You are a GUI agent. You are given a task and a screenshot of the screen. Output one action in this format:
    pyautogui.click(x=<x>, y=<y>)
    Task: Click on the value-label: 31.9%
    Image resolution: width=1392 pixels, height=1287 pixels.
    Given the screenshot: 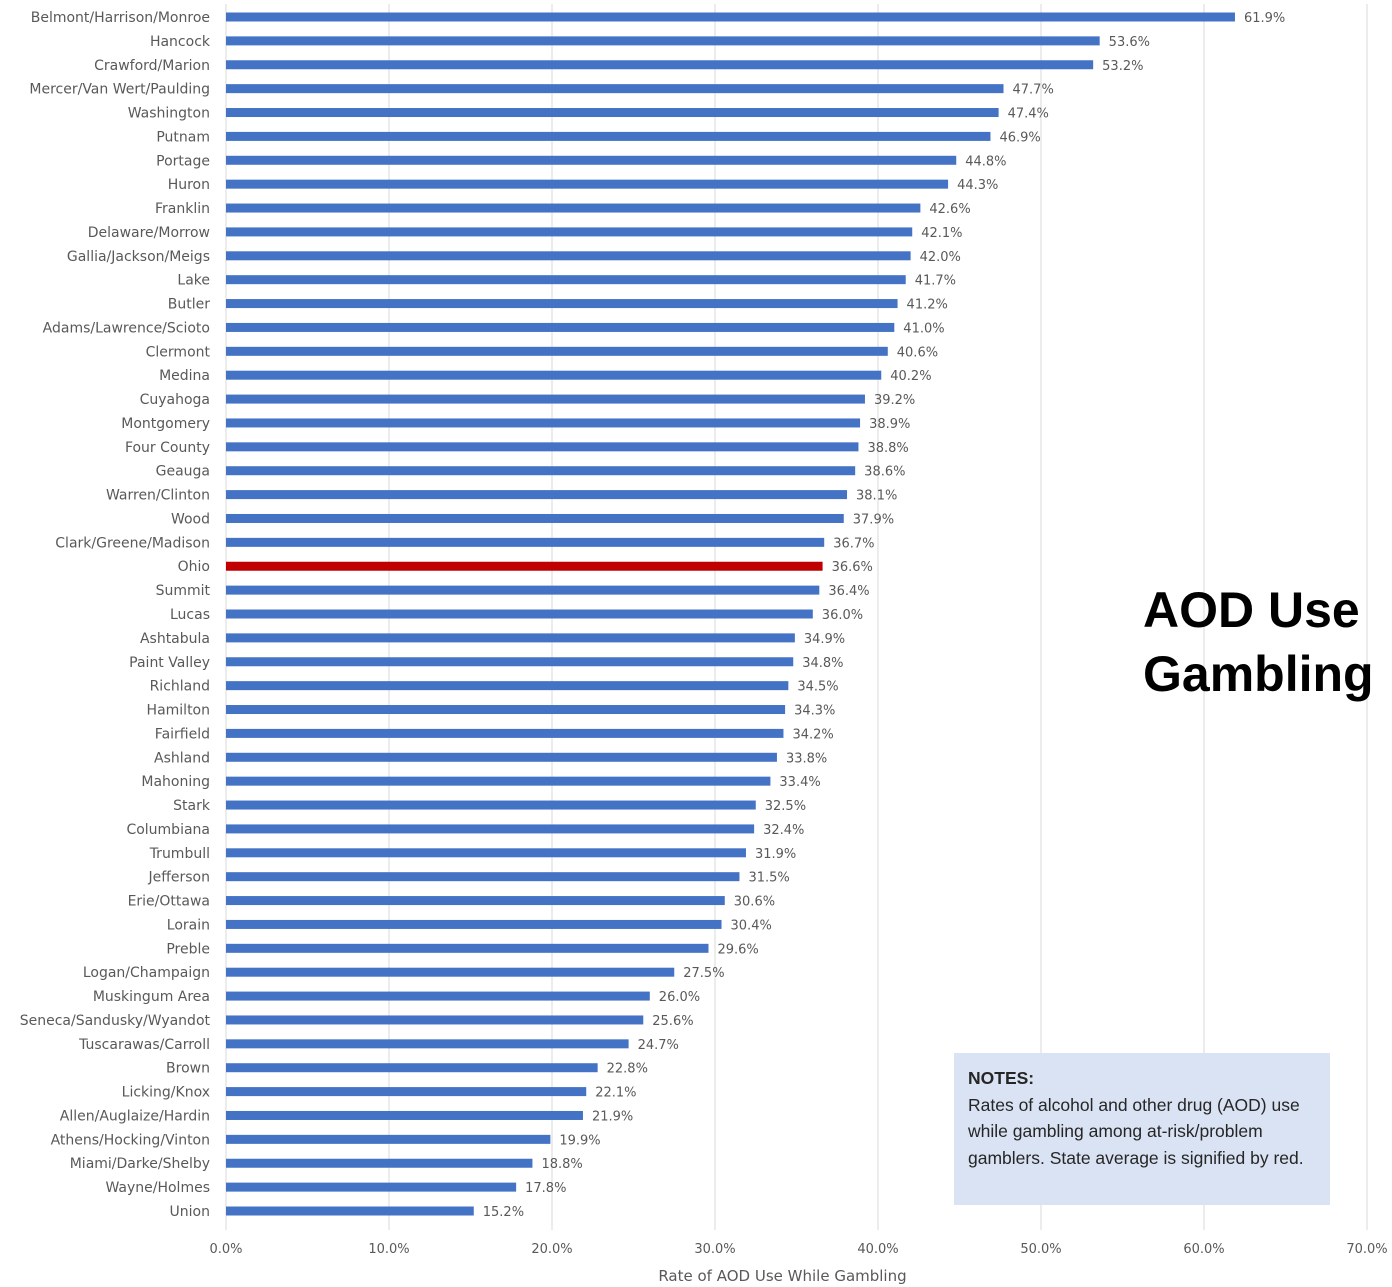 What is the action you would take?
    pyautogui.click(x=775, y=854)
    